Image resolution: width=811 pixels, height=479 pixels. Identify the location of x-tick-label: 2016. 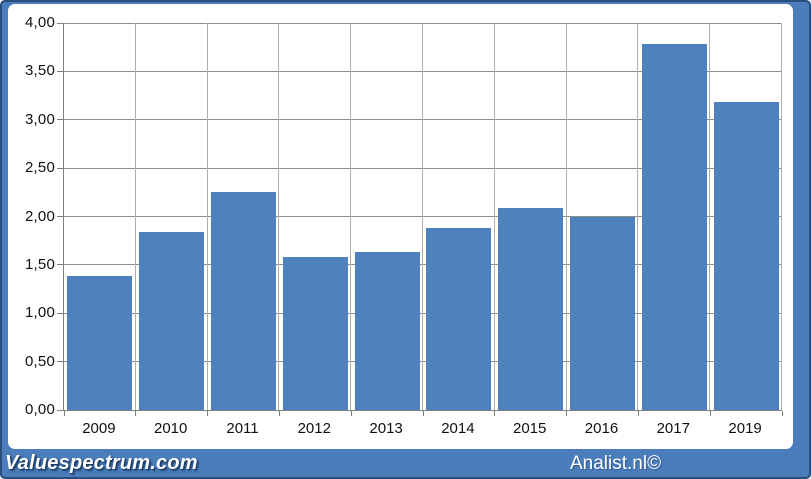
(601, 428).